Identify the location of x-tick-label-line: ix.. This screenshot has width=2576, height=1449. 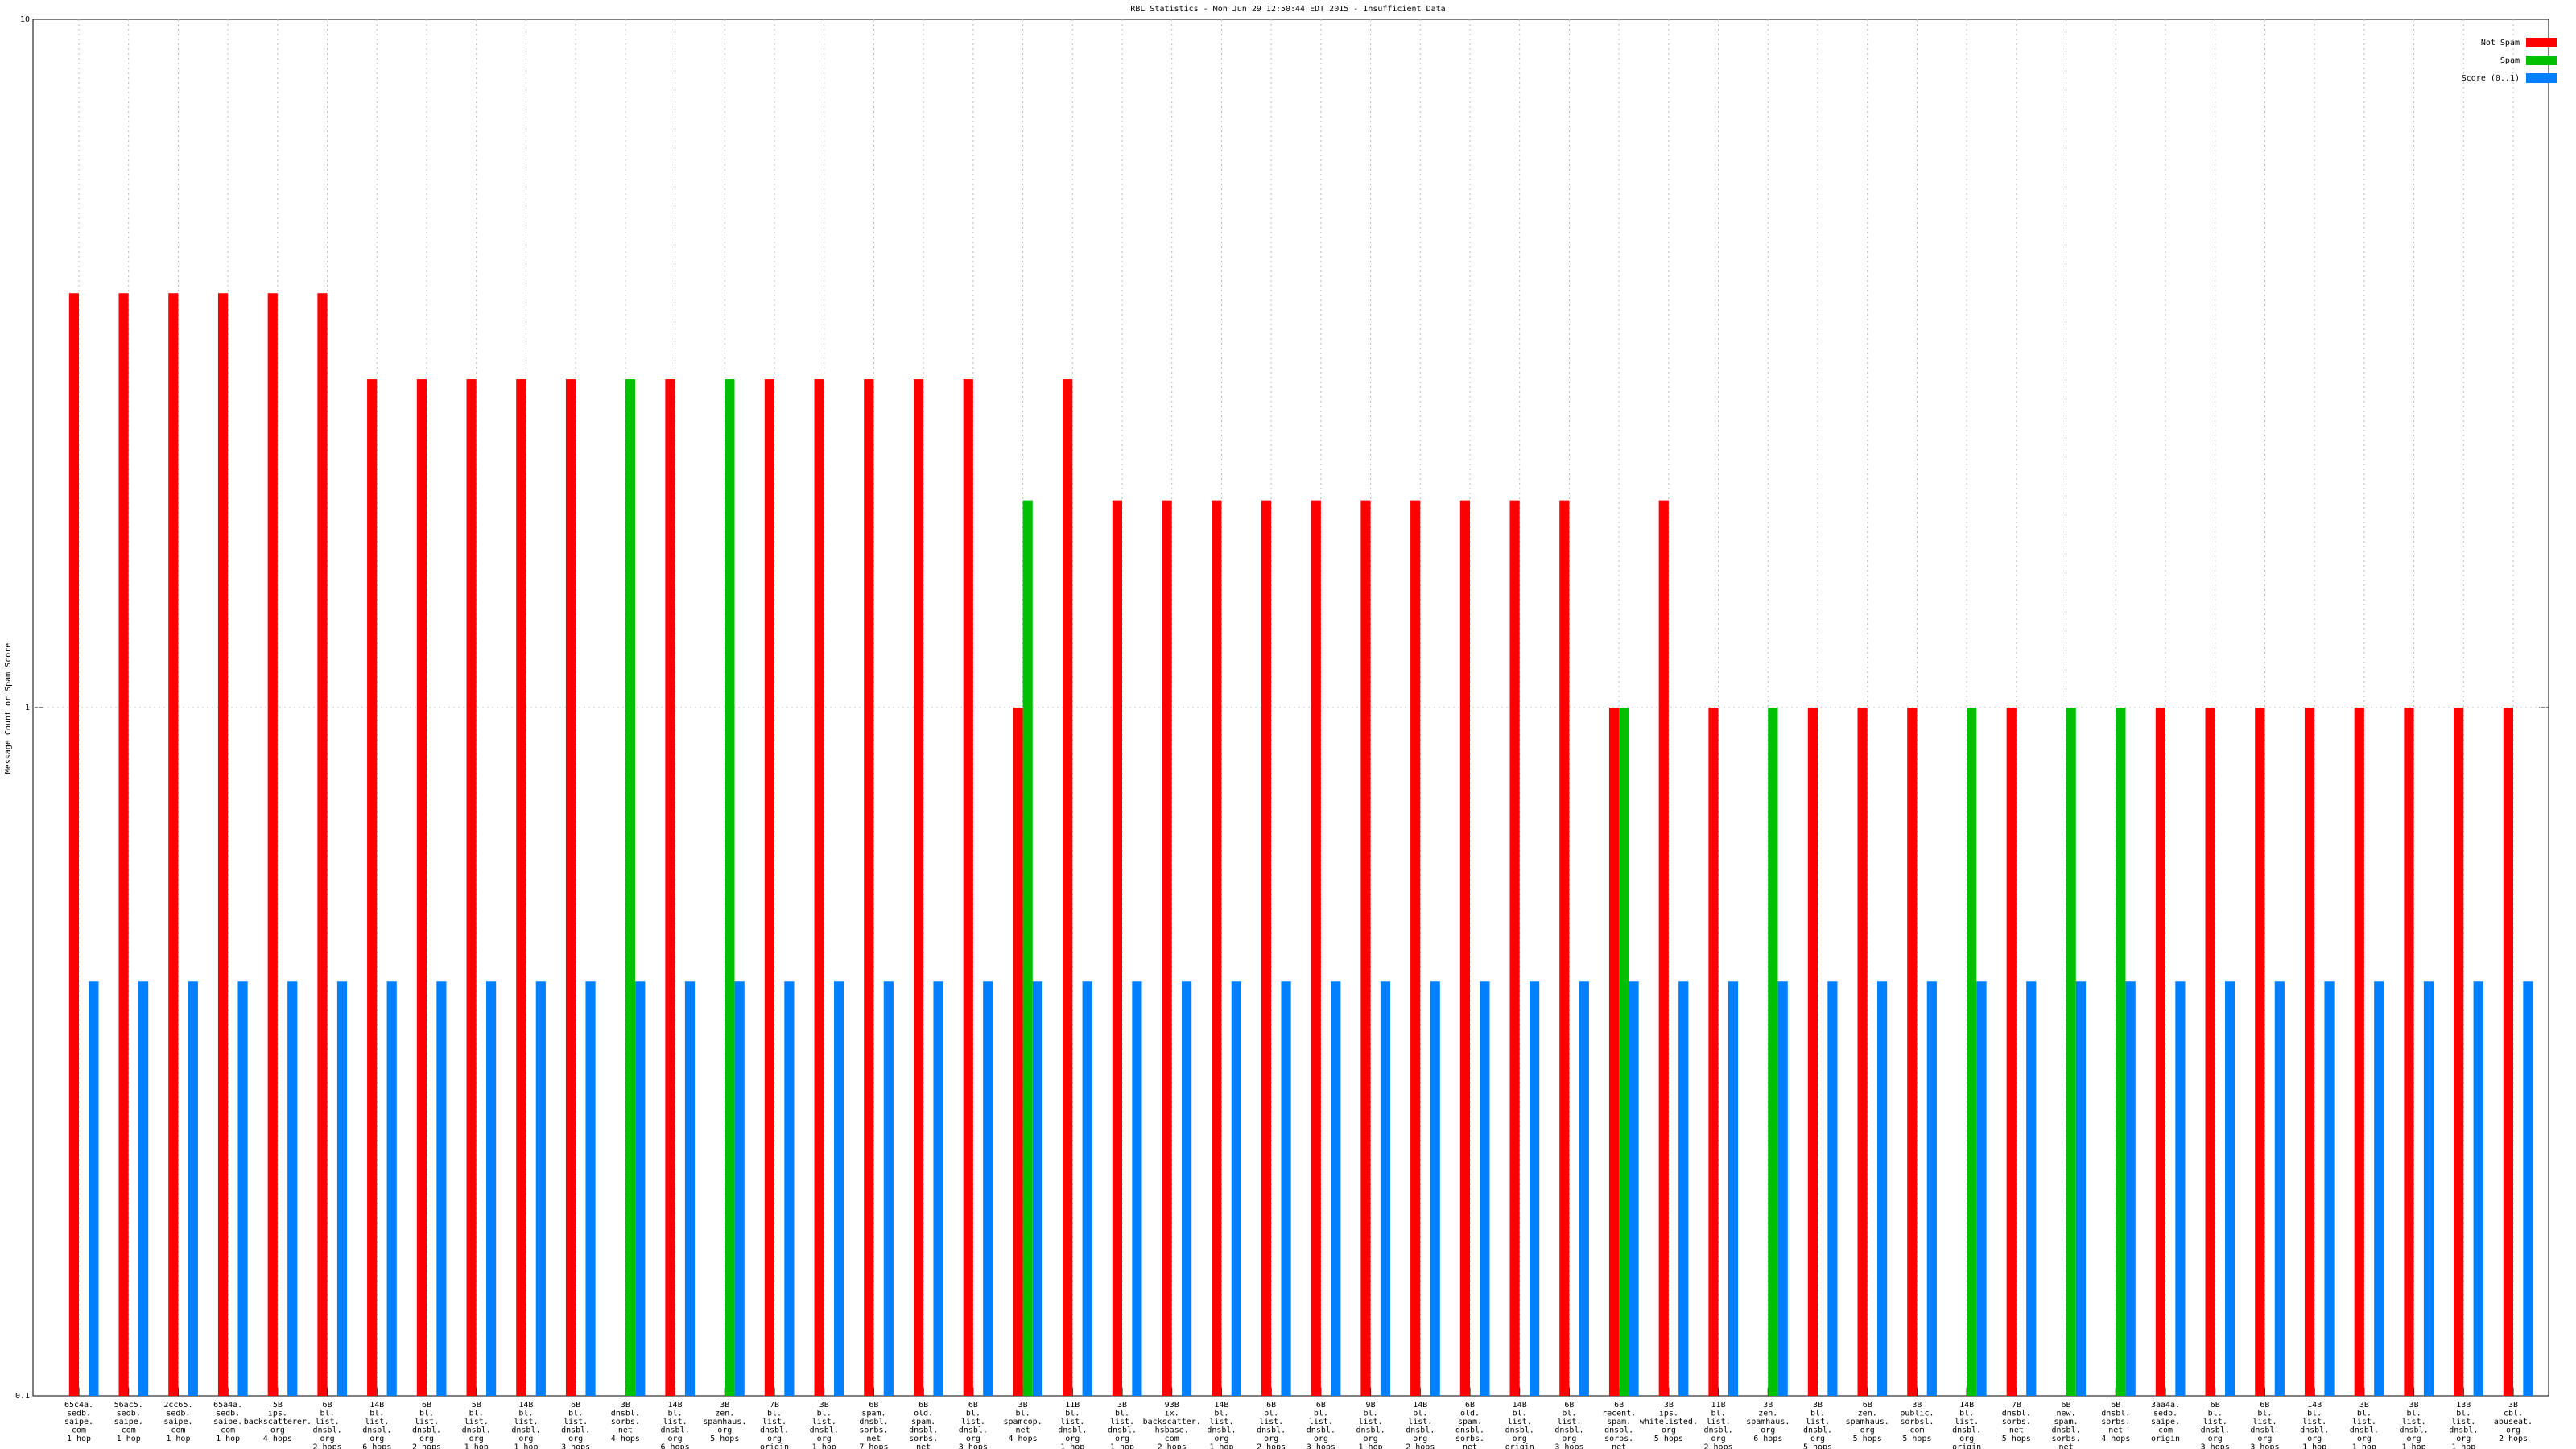
(1172, 1414).